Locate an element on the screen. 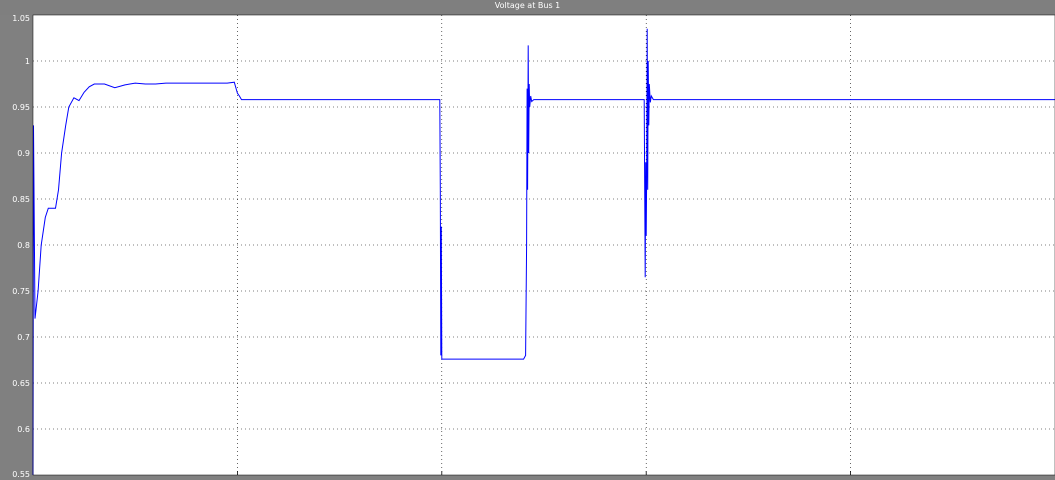 The width and height of the screenshot is (1055, 480). x-tick-marks is located at coordinates (543, 473).